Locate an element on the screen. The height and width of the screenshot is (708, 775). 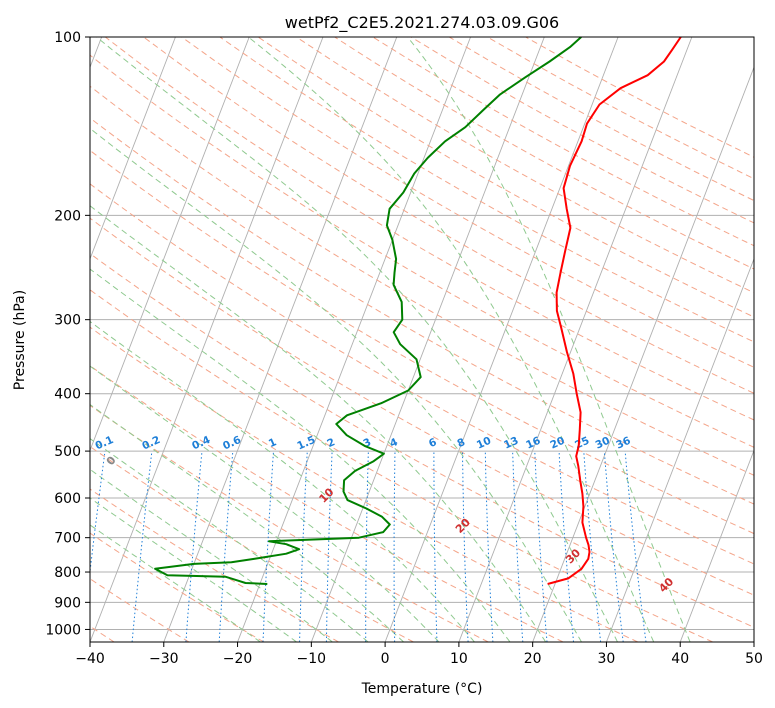
mixing-ratio-label: 2 is located at coordinates (331, 443).